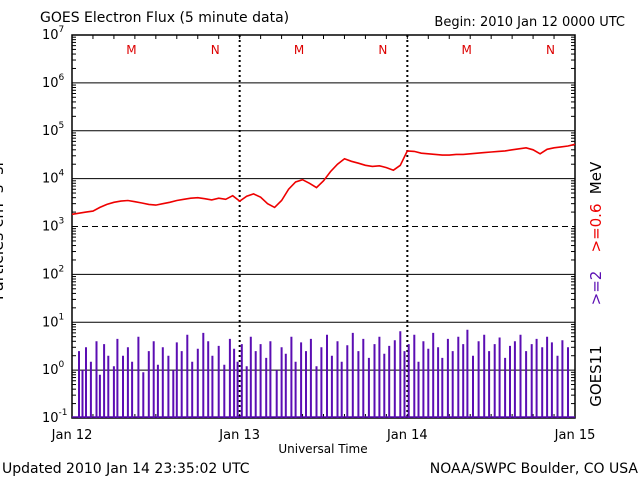 The image size is (640, 480). What do you see at coordinates (322, 449) in the screenshot?
I see `x-axis-title: Universal Time` at bounding box center [322, 449].